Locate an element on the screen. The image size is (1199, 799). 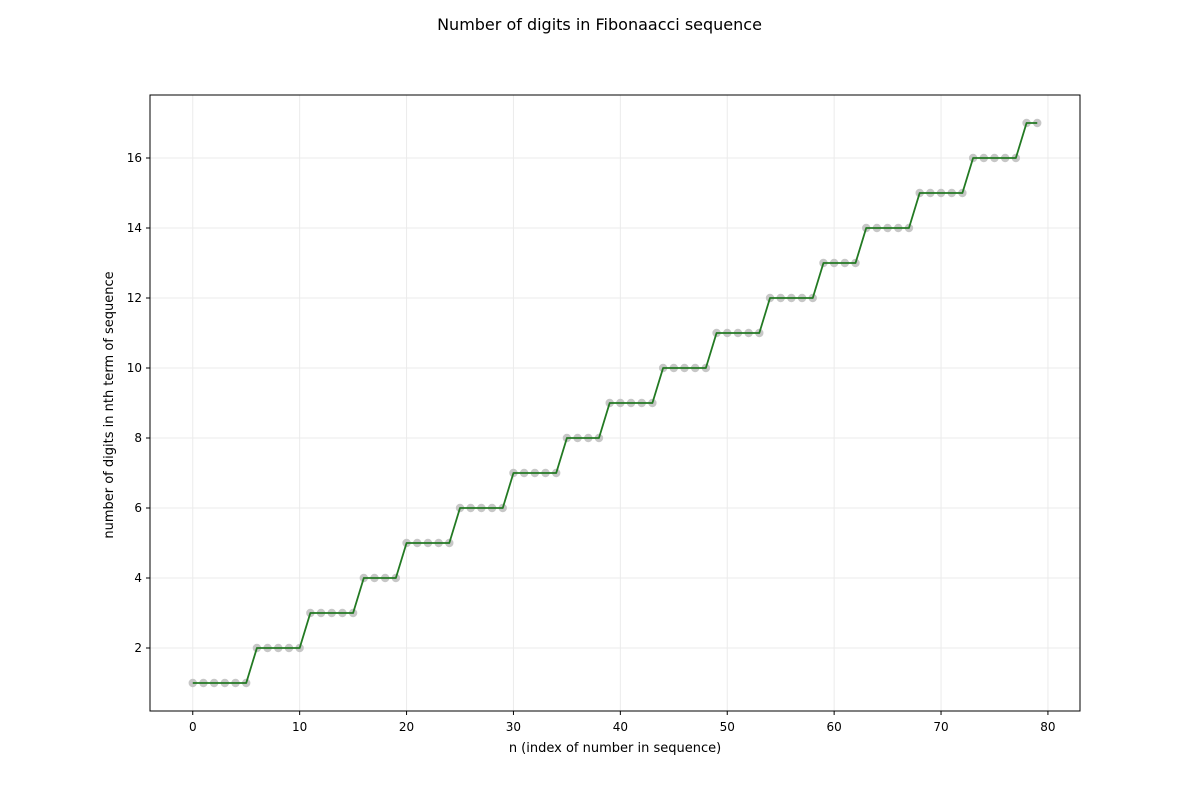
x-axis: 0 10 20 30 40 50 60 70 80 is located at coordinates (622, 722).